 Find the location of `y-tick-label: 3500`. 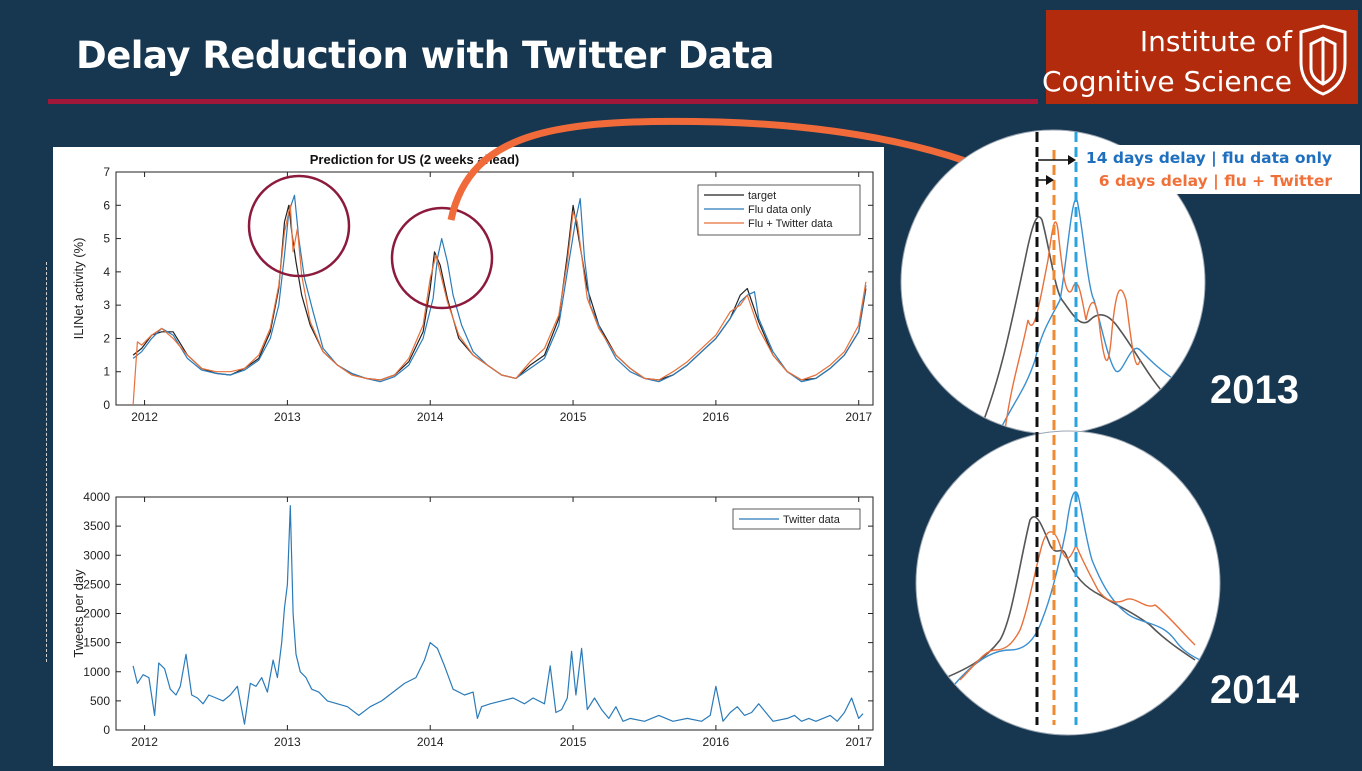

y-tick-label: 3500 is located at coordinates (96, 526).